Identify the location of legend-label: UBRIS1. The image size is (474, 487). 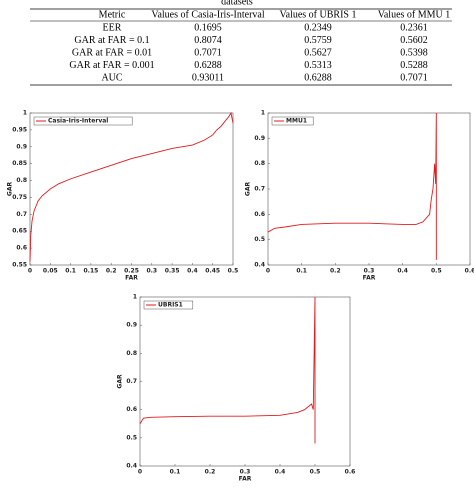
(170, 305).